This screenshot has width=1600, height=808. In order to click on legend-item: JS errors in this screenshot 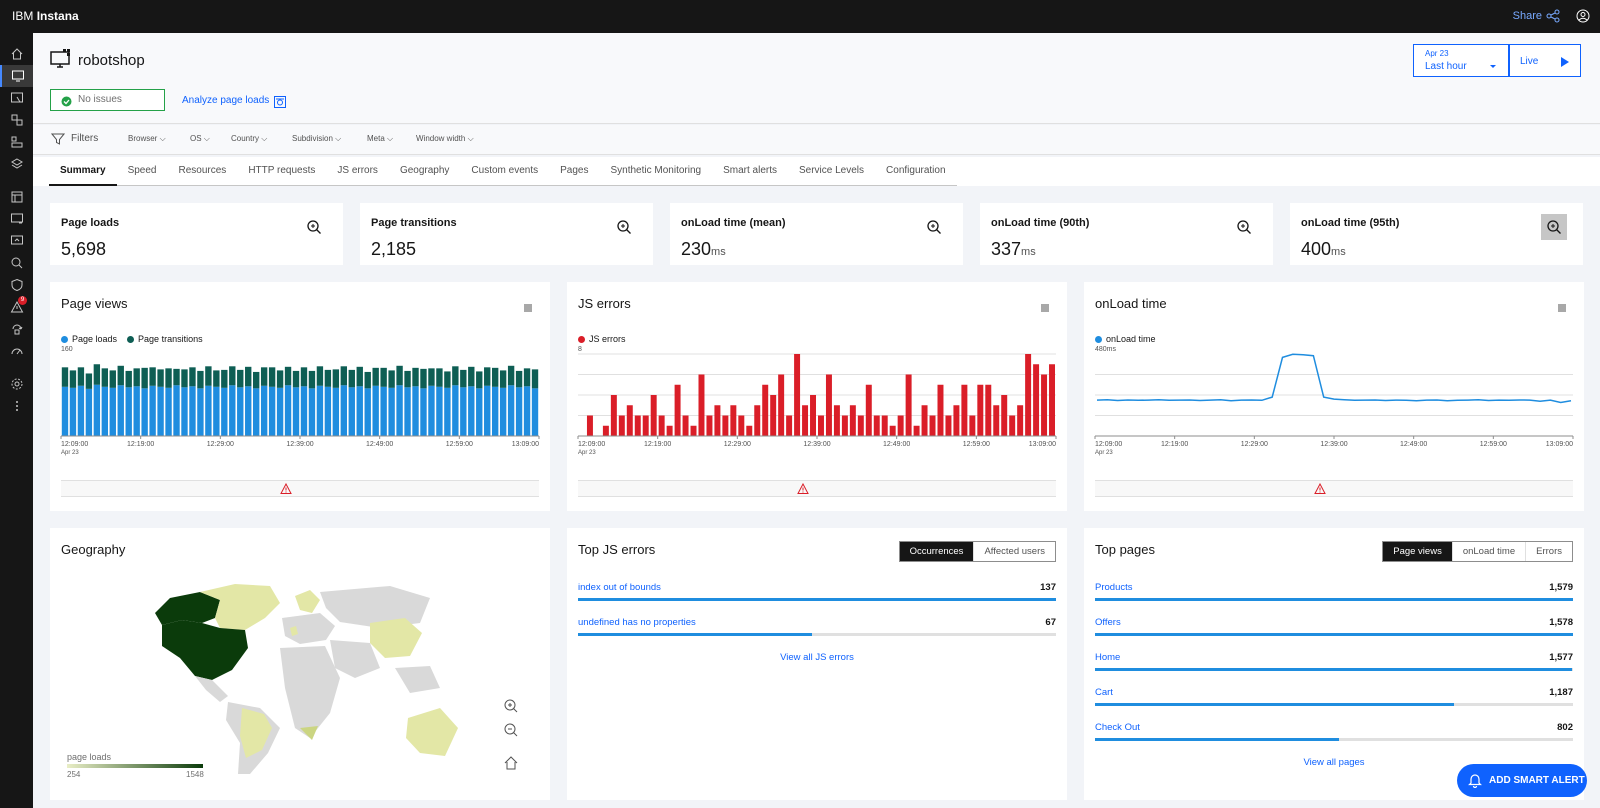, I will do `click(602, 339)`.